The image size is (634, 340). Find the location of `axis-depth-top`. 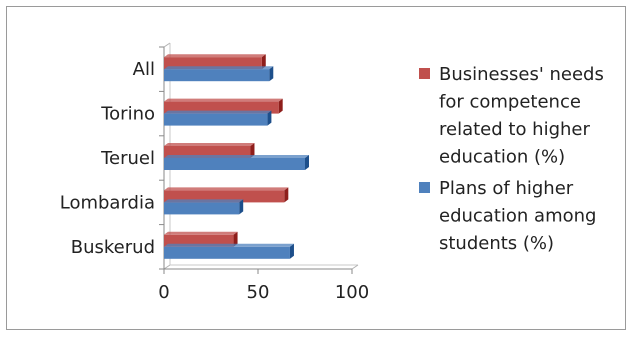

axis-depth-top is located at coordinates (167, 45).